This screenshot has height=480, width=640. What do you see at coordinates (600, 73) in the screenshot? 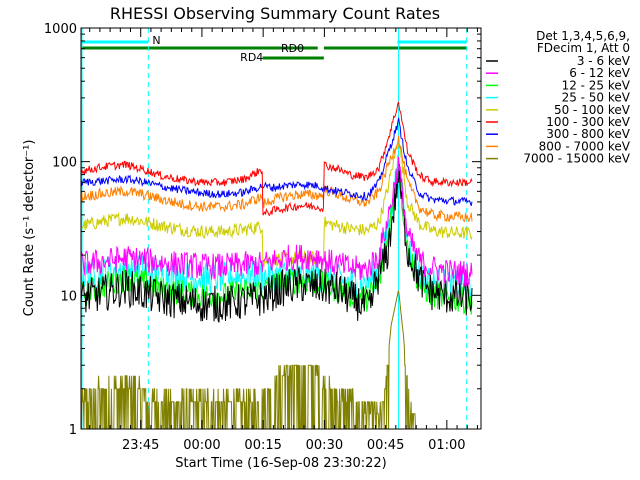
I see `legend-entry: 6 - 12 keV` at bounding box center [600, 73].